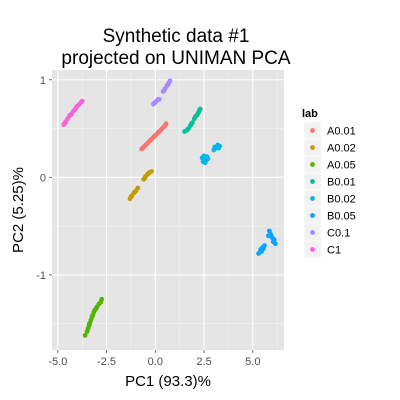 Image resolution: width=400 pixels, height=400 pixels. I want to click on x-axis-ticks: -5.0 -2.5 0.0 2.5 5.0, so click(154, 359).